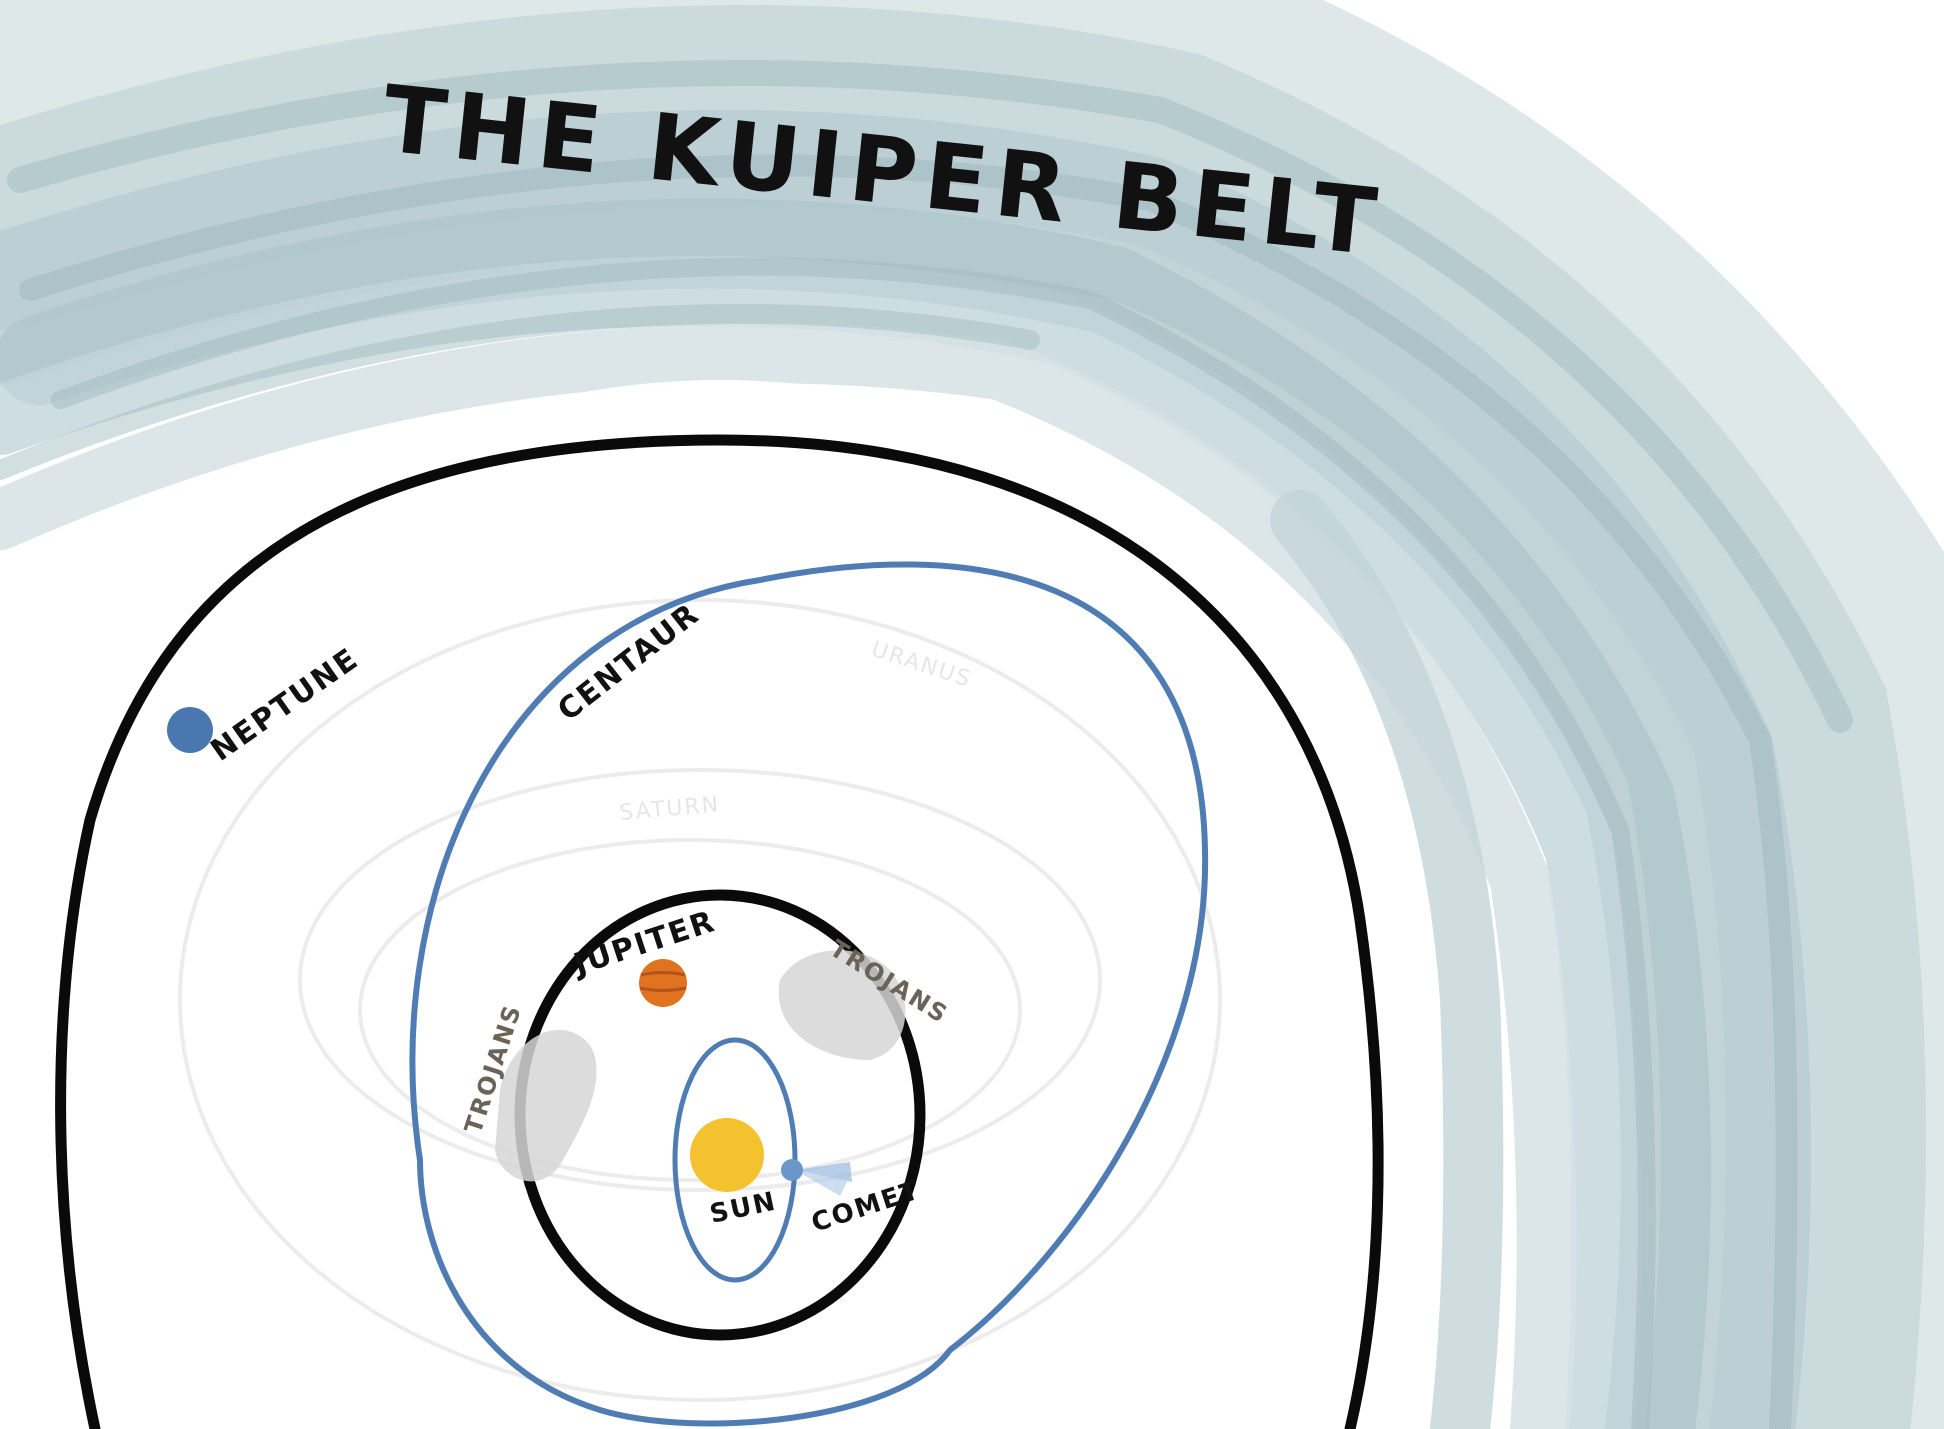 The image size is (1944, 1429). Describe the element at coordinates (690, 1010) in the screenshot. I see `inner-faint-orbit` at that location.